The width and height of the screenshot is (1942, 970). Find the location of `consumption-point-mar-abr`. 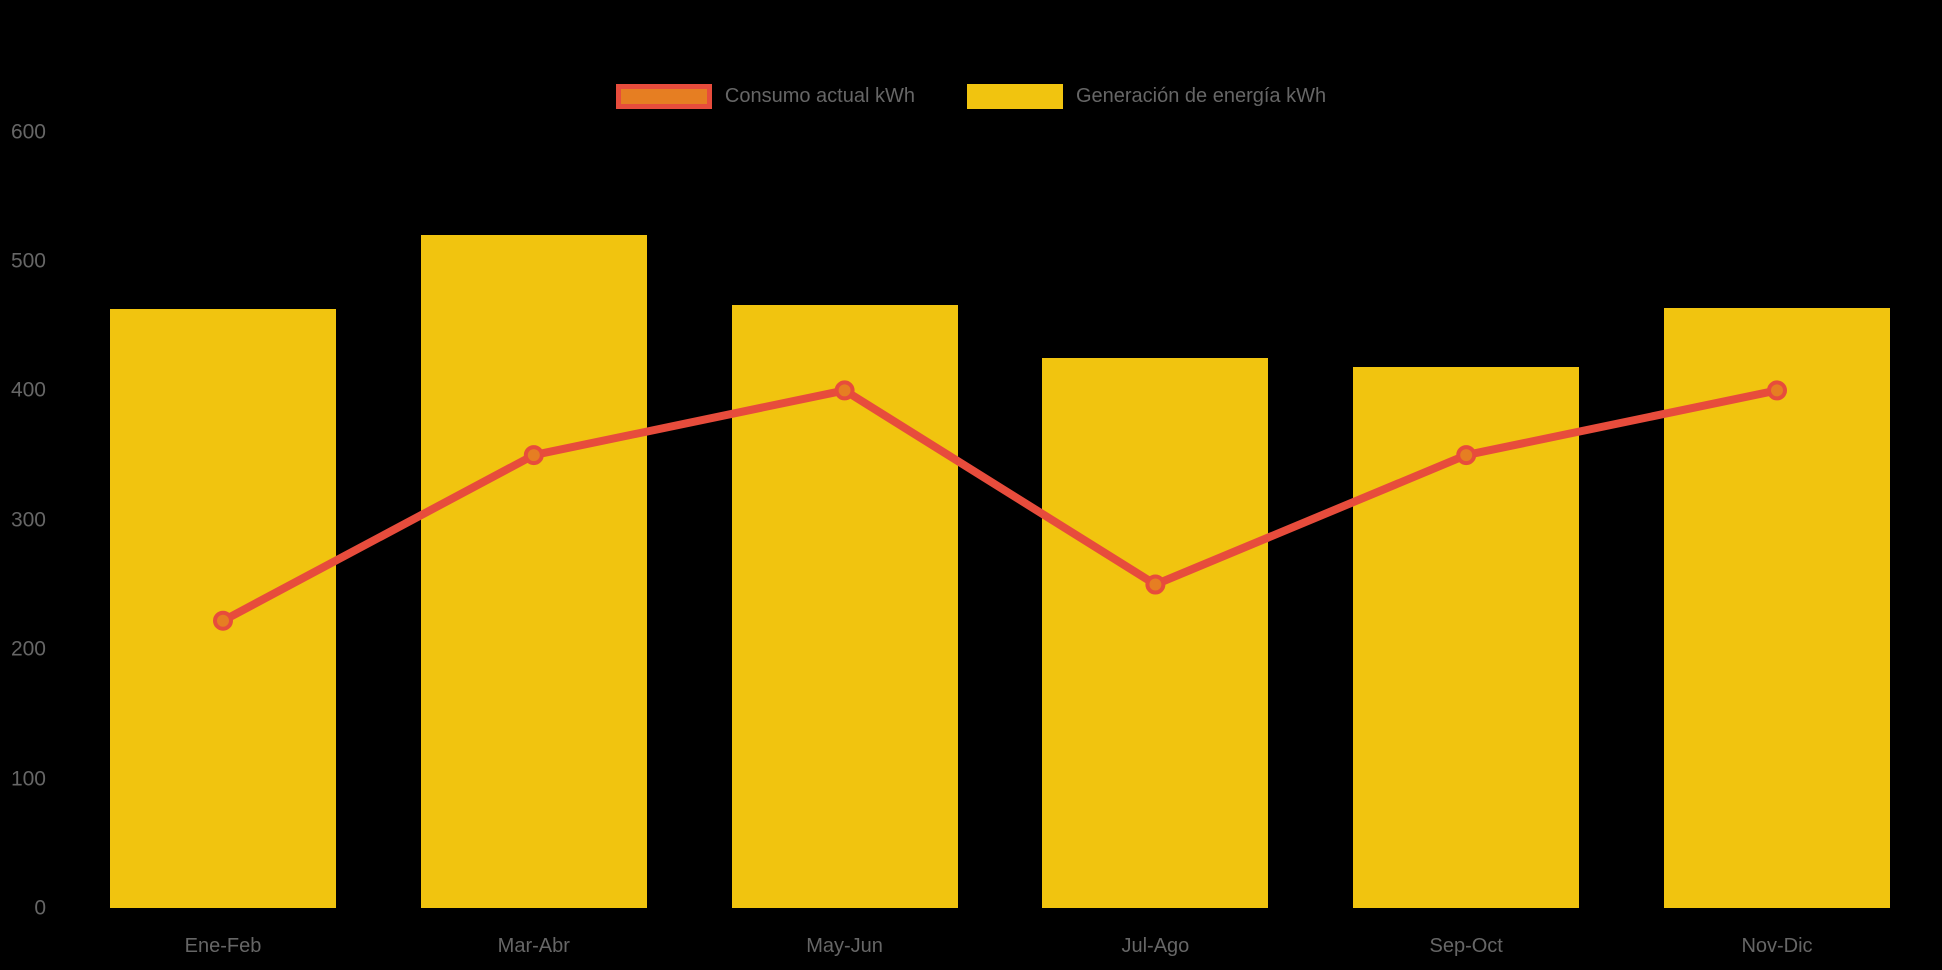

consumption-point-mar-abr is located at coordinates (533, 455).